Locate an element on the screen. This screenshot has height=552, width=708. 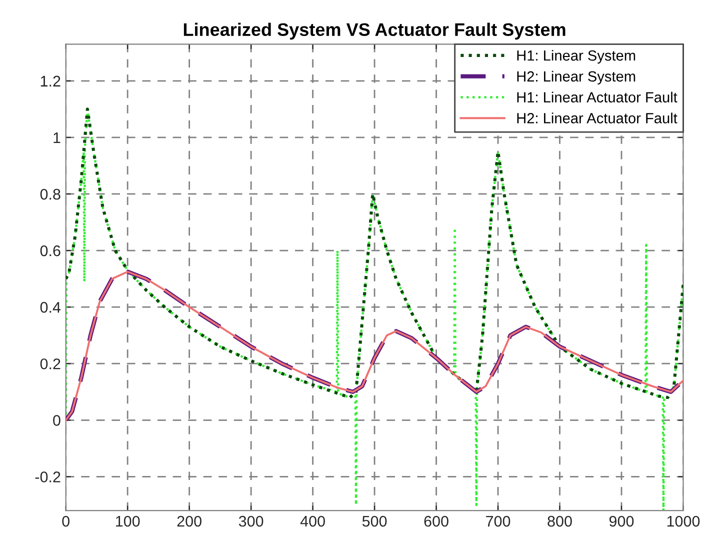
x-tick-label: 800 is located at coordinates (560, 521).